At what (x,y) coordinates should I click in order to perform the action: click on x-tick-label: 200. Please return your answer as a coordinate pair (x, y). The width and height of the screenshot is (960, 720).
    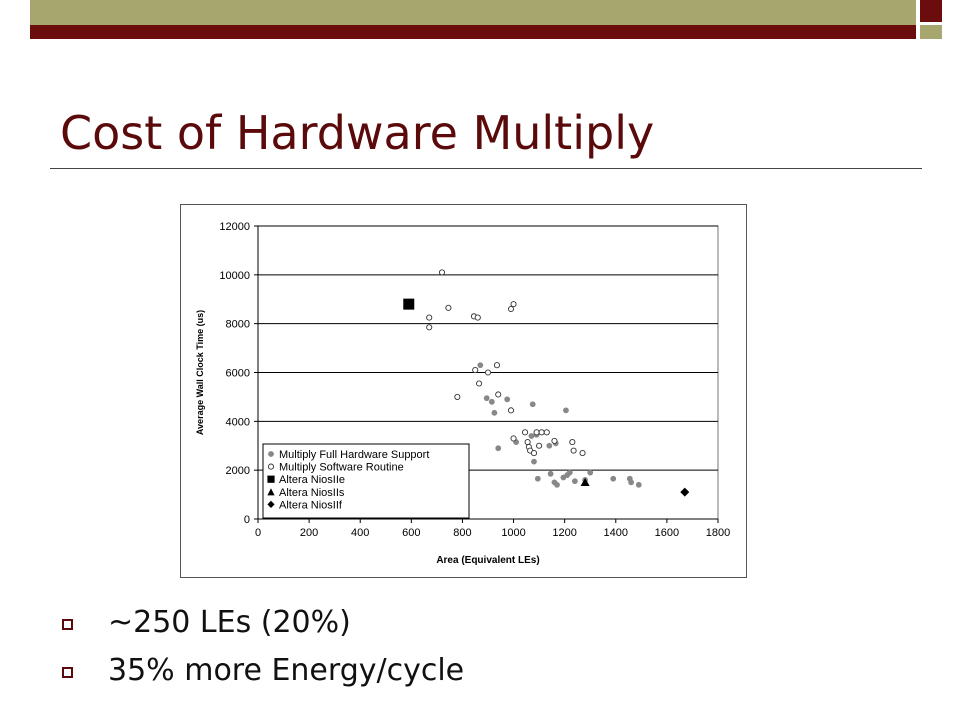
    Looking at the image, I should click on (309, 533).